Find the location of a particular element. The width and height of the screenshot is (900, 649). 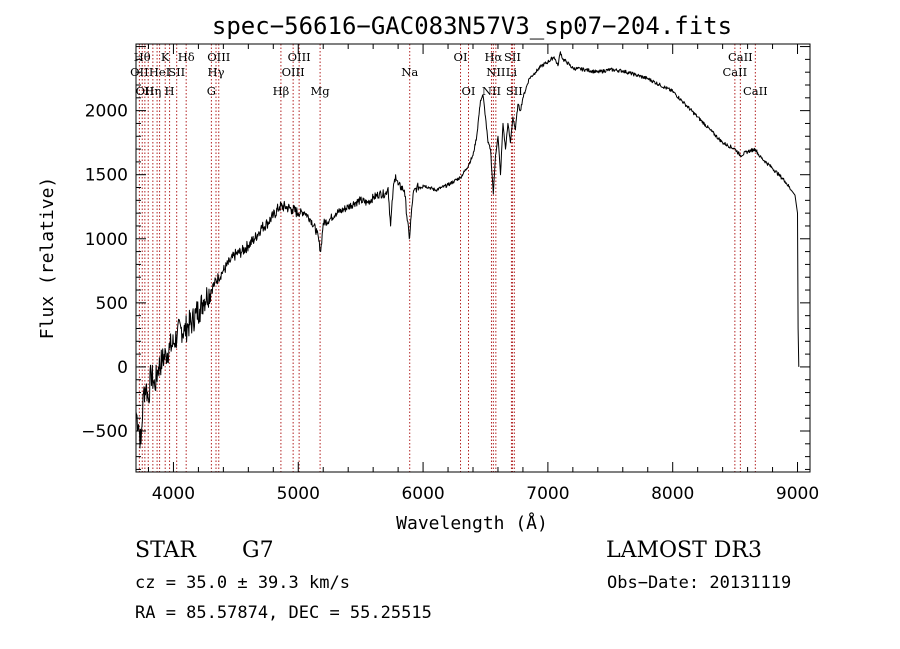

line-label: K is located at coordinates (165, 57).